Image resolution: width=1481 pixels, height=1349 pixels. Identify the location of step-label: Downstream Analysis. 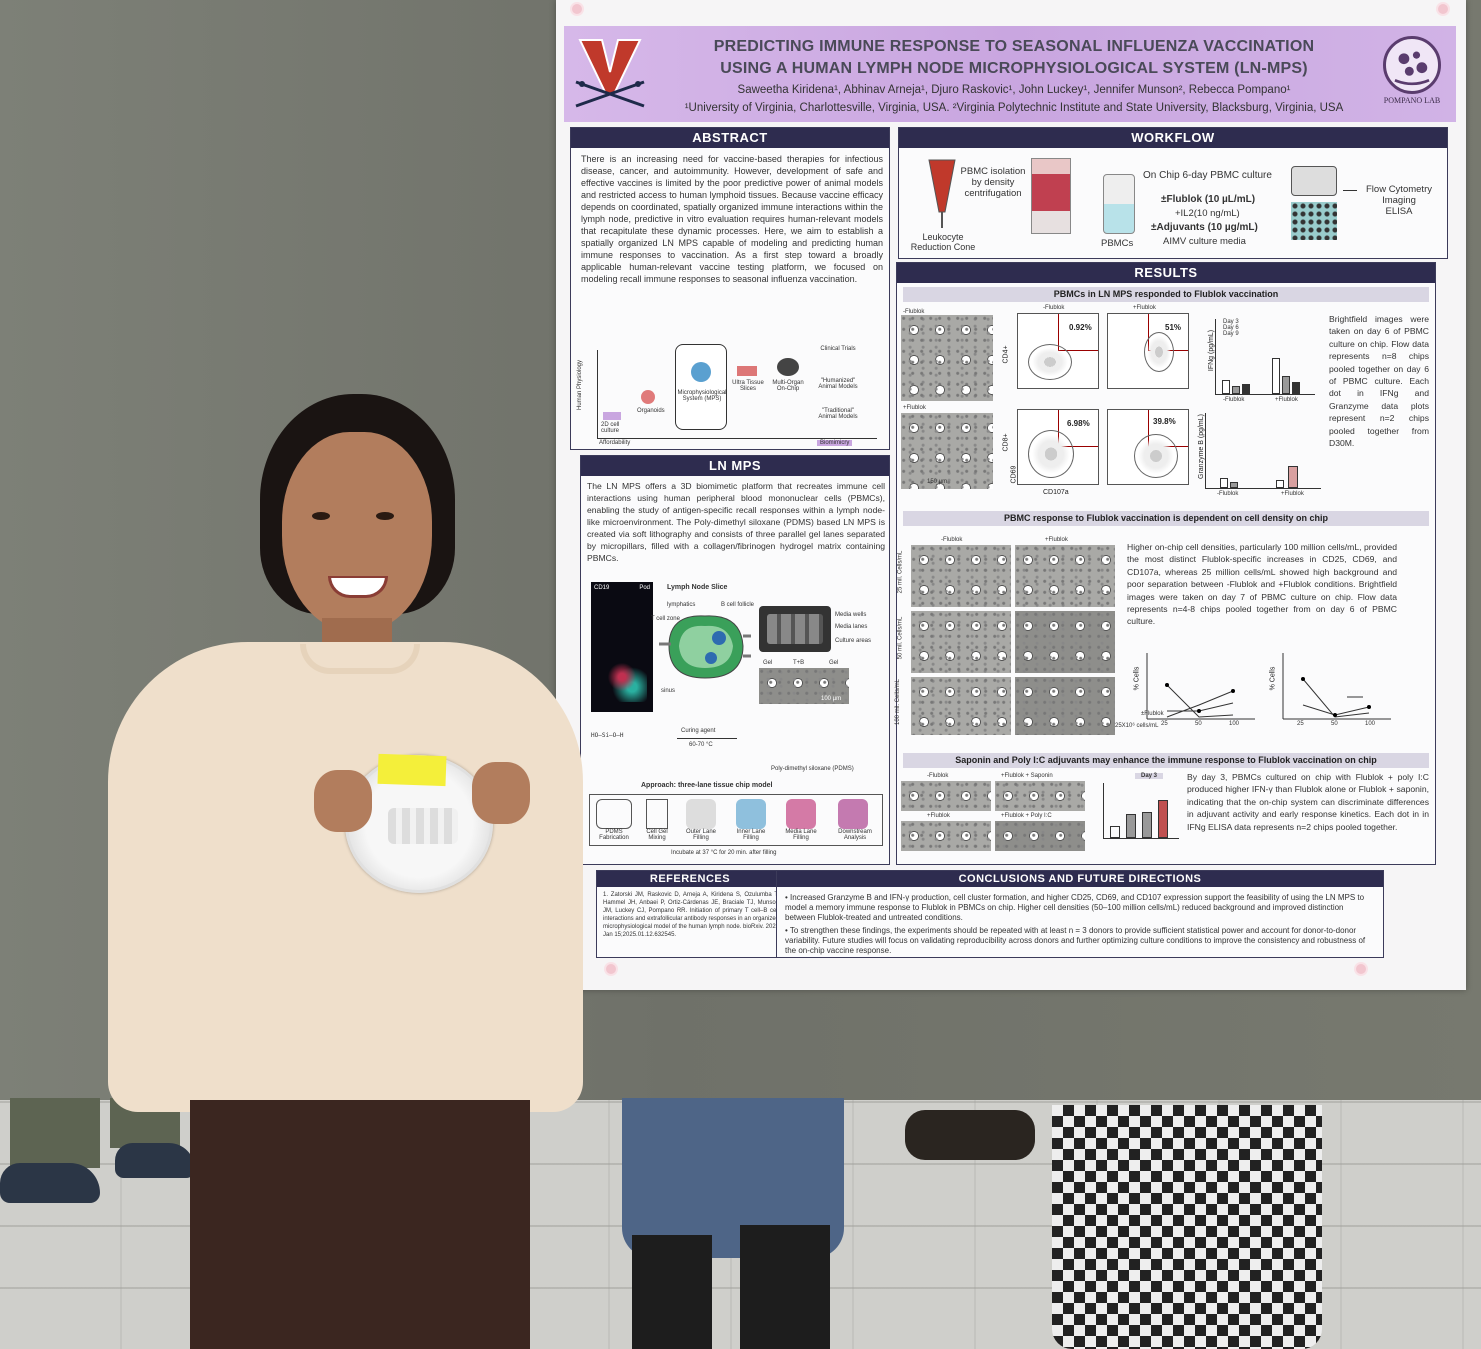
(855, 835).